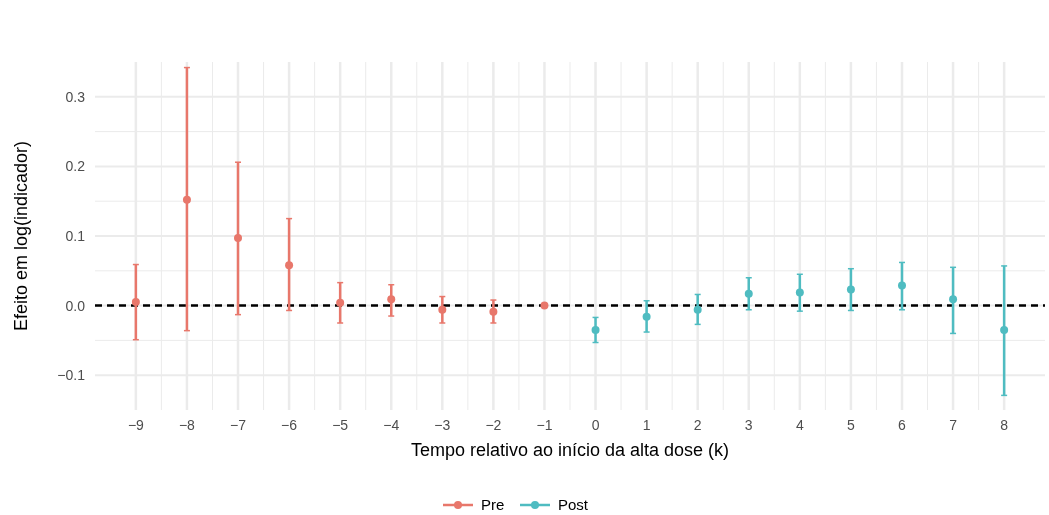 This screenshot has width=1049, height=515. What do you see at coordinates (1004, 425) in the screenshot?
I see `x-tick-label: 8` at bounding box center [1004, 425].